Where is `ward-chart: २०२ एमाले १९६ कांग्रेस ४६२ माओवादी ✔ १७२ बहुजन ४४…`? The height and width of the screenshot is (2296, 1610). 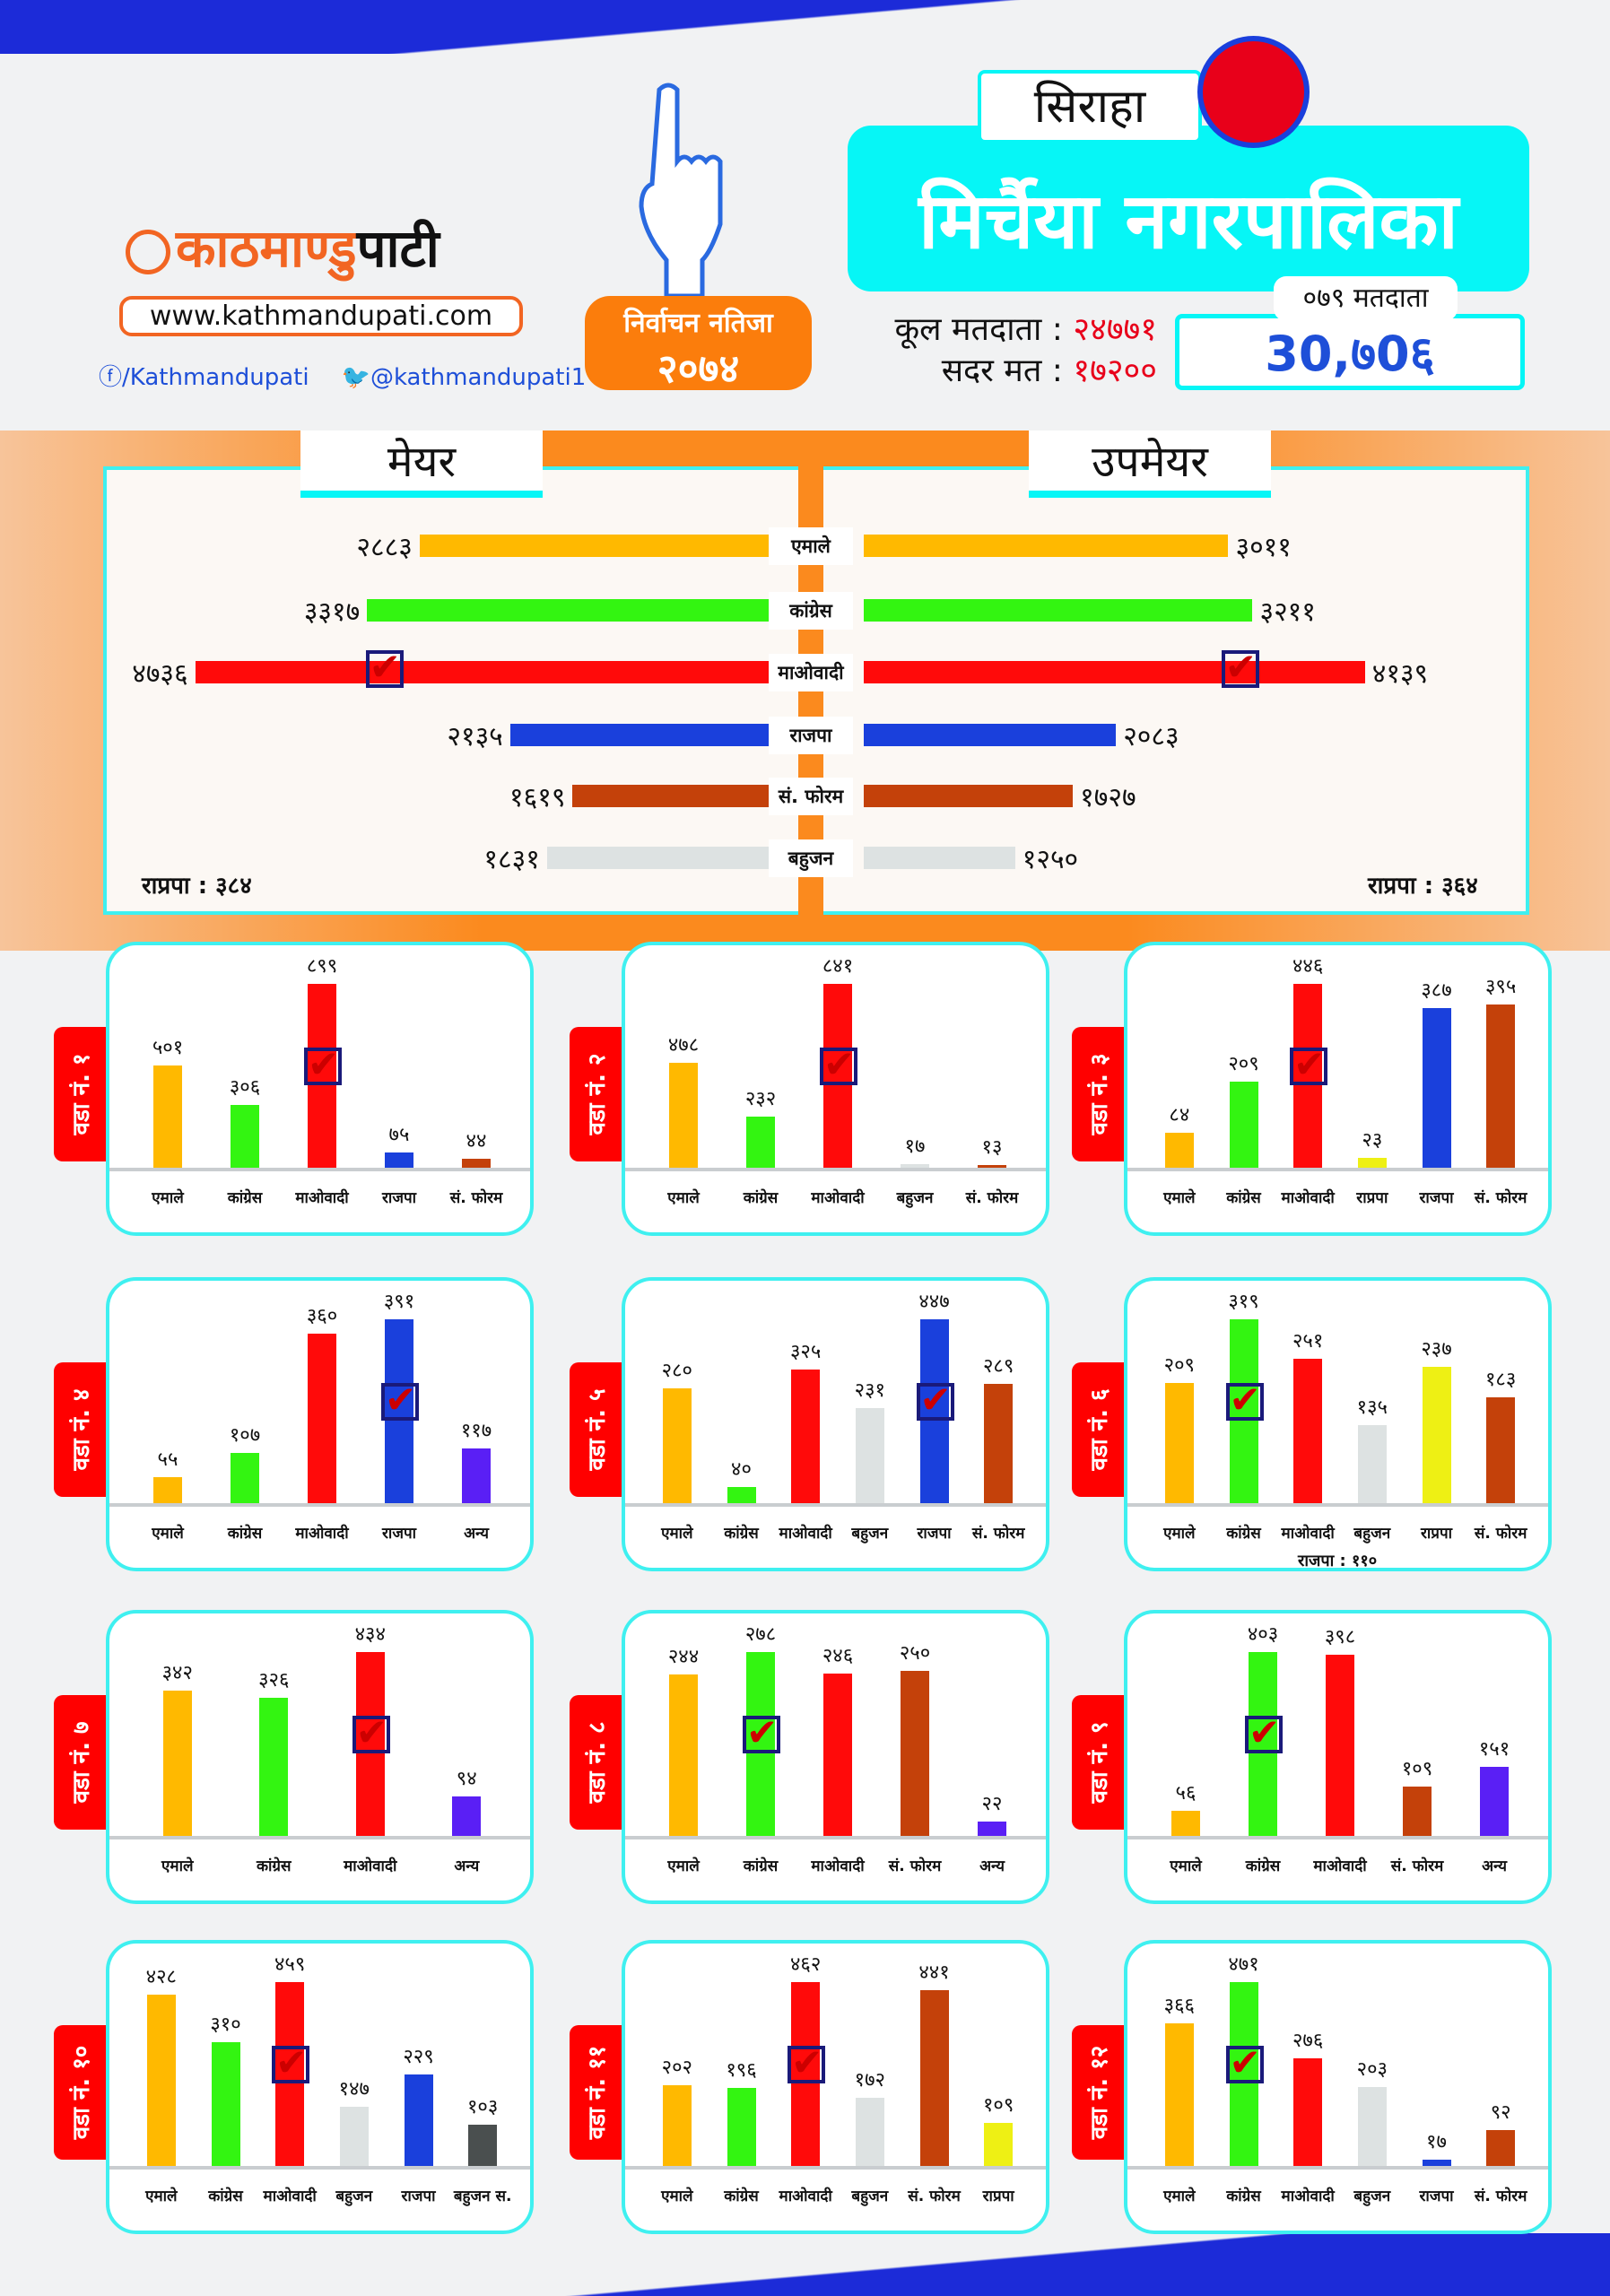 ward-chart: २०२ एमाले १९६ कांग्रेस ४६२ माओवादी ✔ १७२ बहुजन ४४… is located at coordinates (835, 2087).